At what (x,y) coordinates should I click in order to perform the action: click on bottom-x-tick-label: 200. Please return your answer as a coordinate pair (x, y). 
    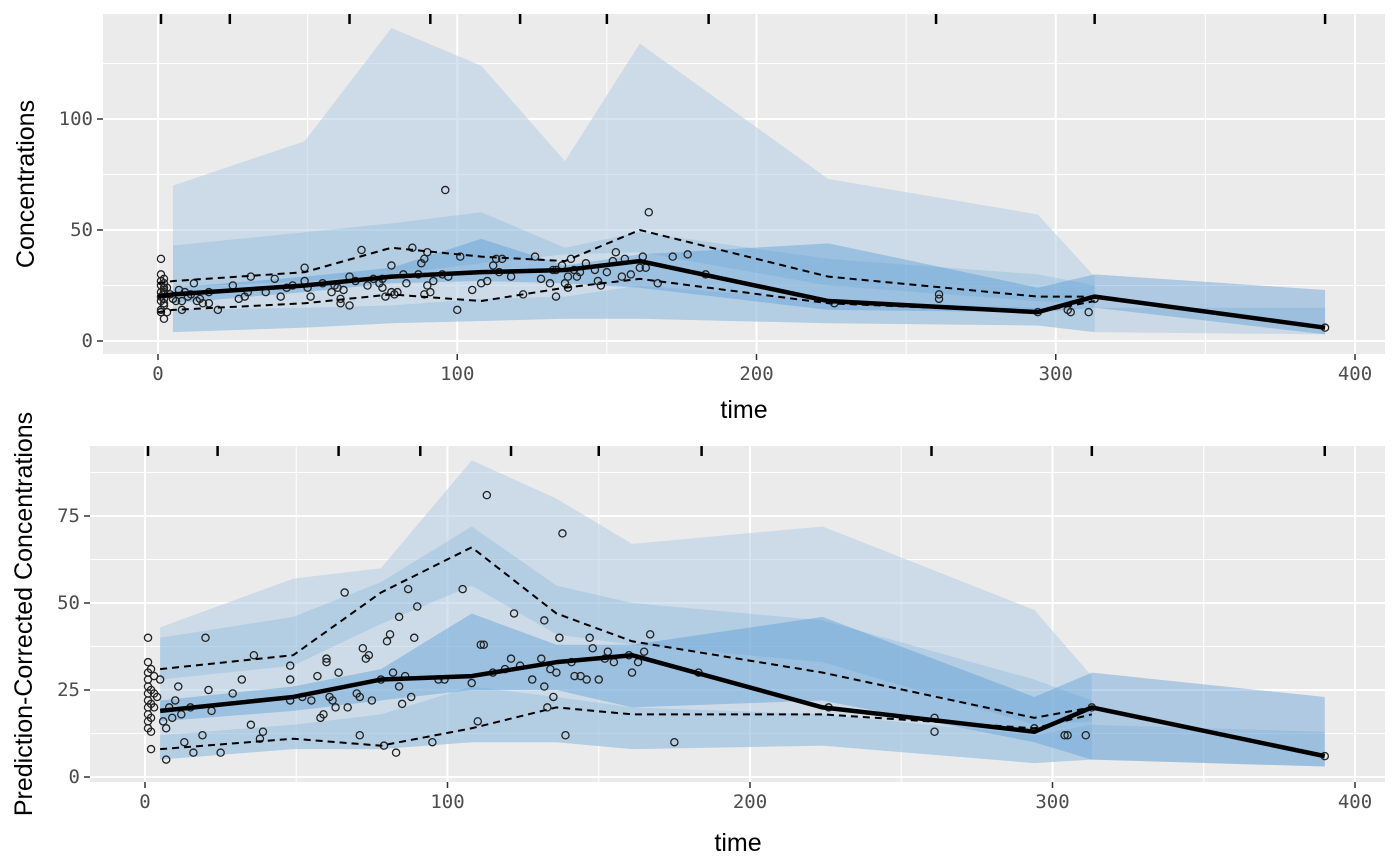
    Looking at the image, I should click on (750, 802).